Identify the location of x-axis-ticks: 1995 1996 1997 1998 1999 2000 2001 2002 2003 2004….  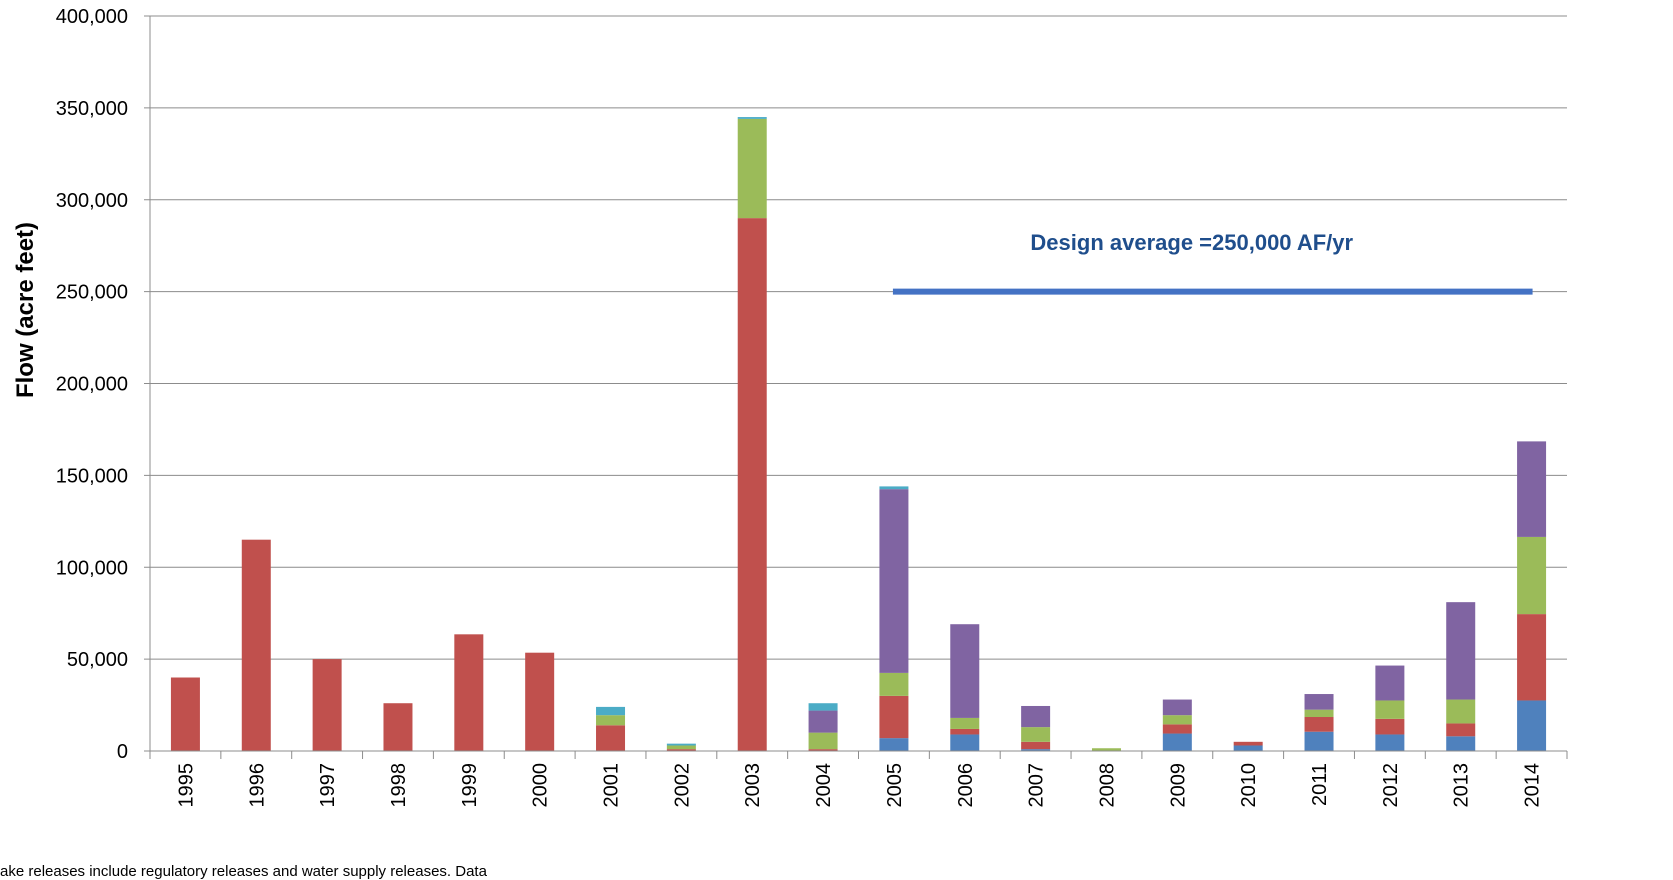
(858, 779).